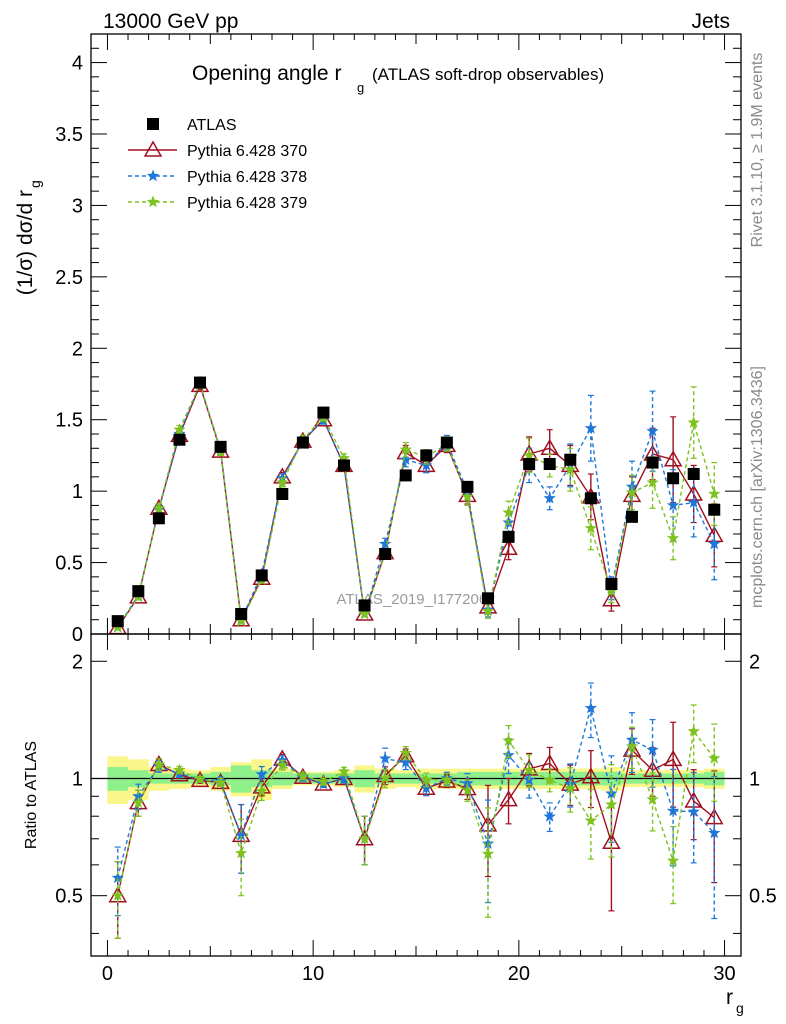 Image resolution: width=786 pixels, height=1024 pixels. I want to click on y-tick-label: 4, so click(77, 64).